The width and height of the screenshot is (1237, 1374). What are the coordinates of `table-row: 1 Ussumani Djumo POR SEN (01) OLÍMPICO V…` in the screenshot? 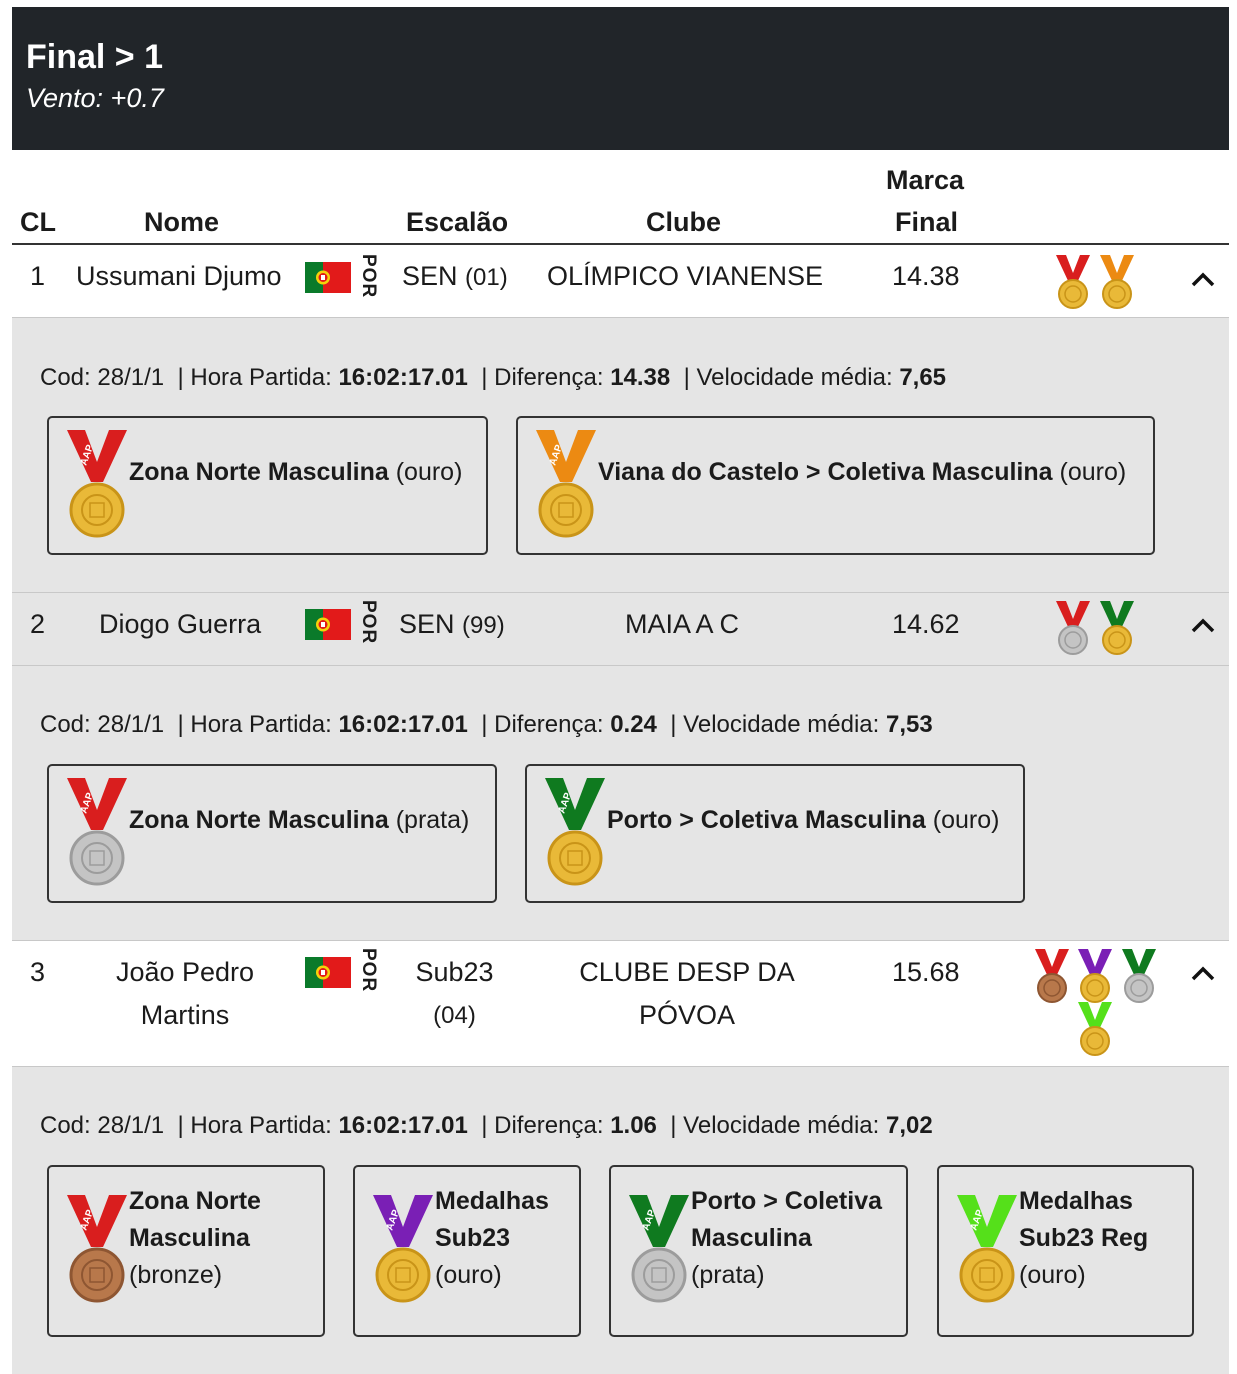 It's located at (620, 282).